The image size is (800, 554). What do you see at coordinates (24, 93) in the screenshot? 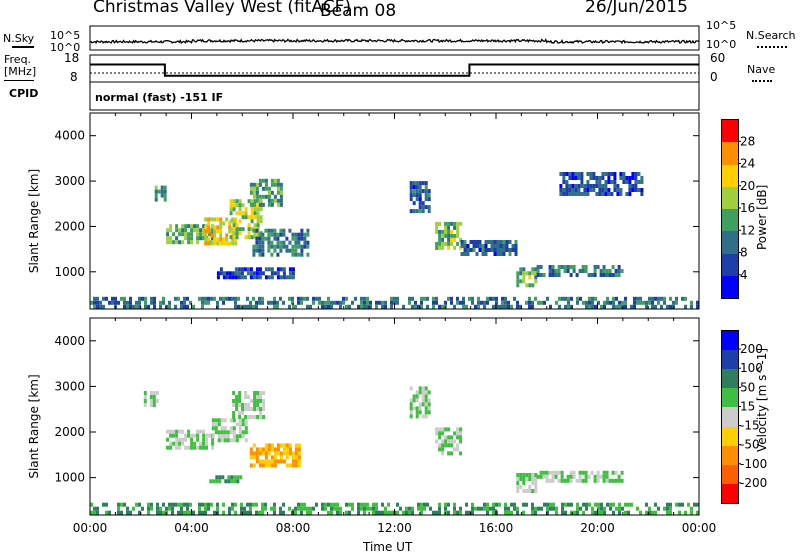
I see `cpid-label: CPID` at bounding box center [24, 93].